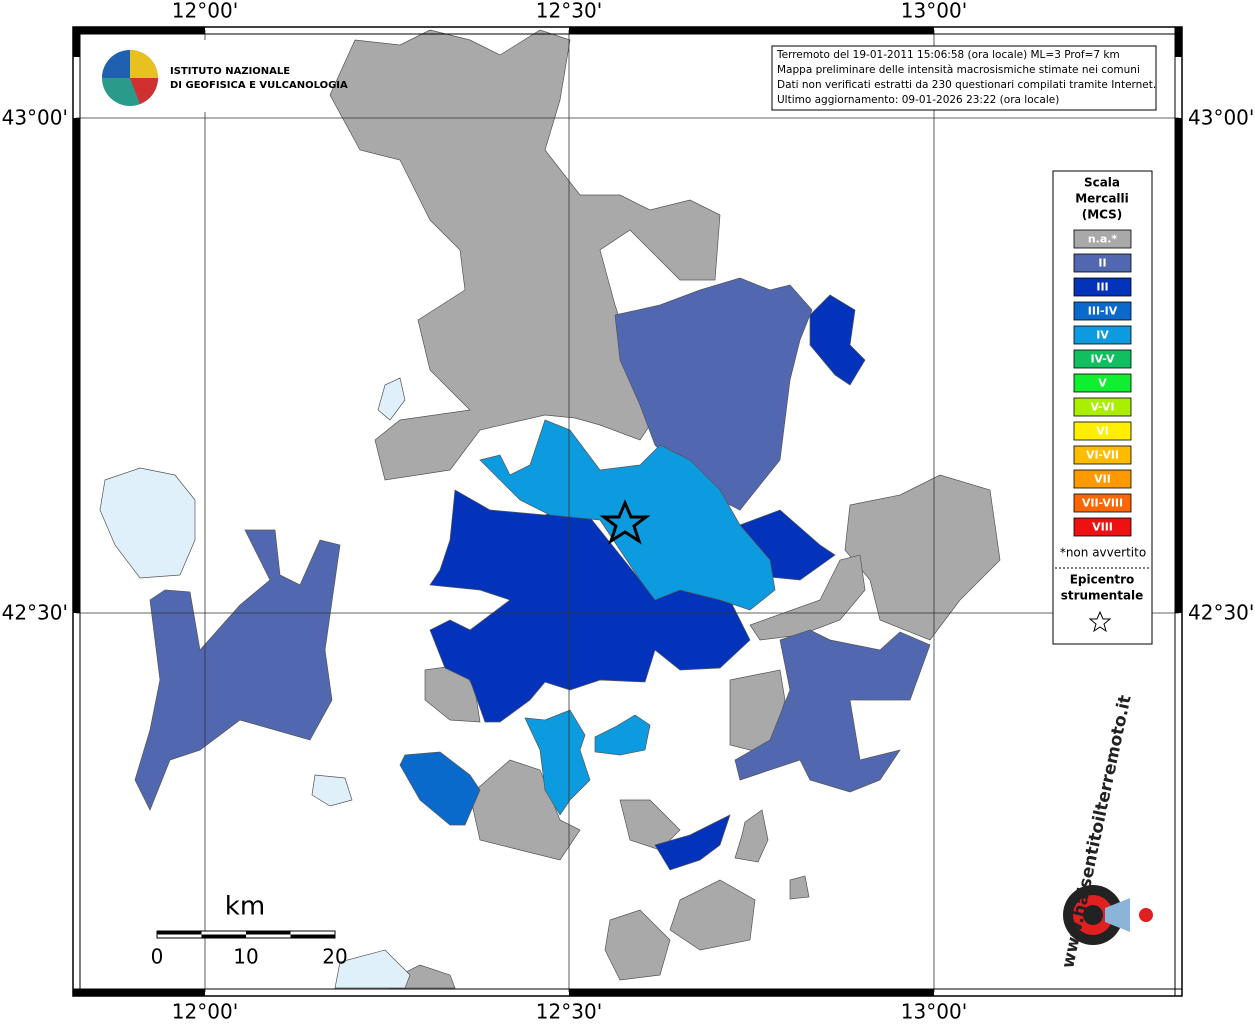  Describe the element at coordinates (1117, 915) in the screenshot. I see `watermark-cone` at that location.